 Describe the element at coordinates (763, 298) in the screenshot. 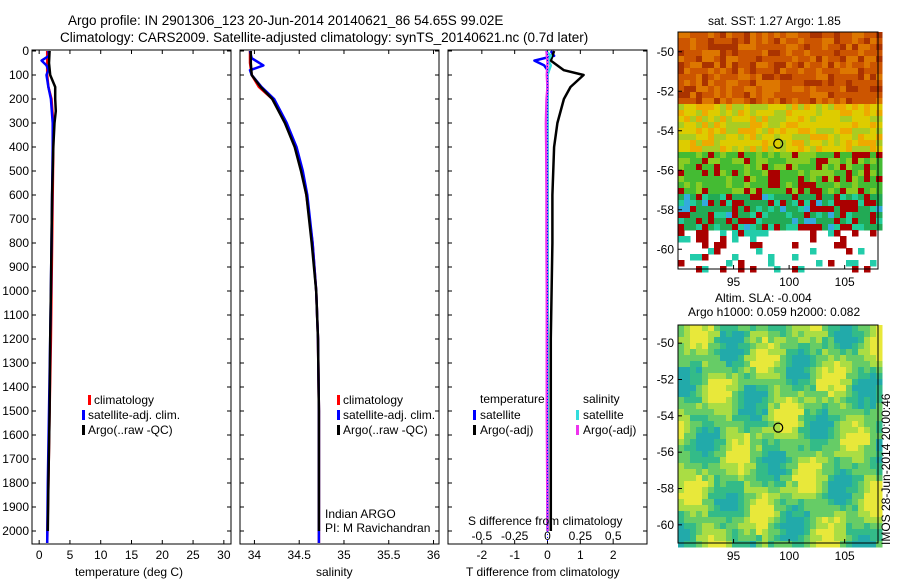

I see `sla-map-title-line1: Altim. SLA: -0.004` at that location.